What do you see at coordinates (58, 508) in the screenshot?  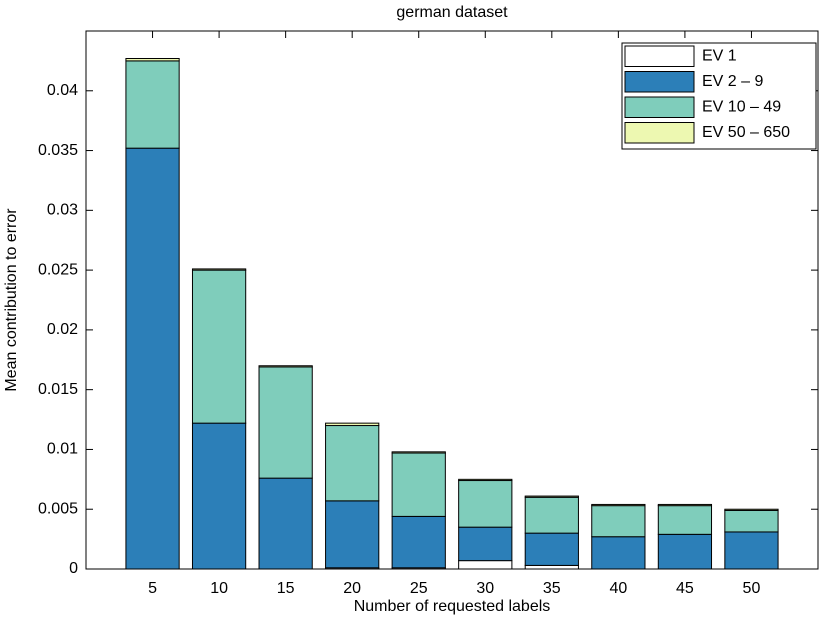 I see `y-tick-label: 0.005` at bounding box center [58, 508].